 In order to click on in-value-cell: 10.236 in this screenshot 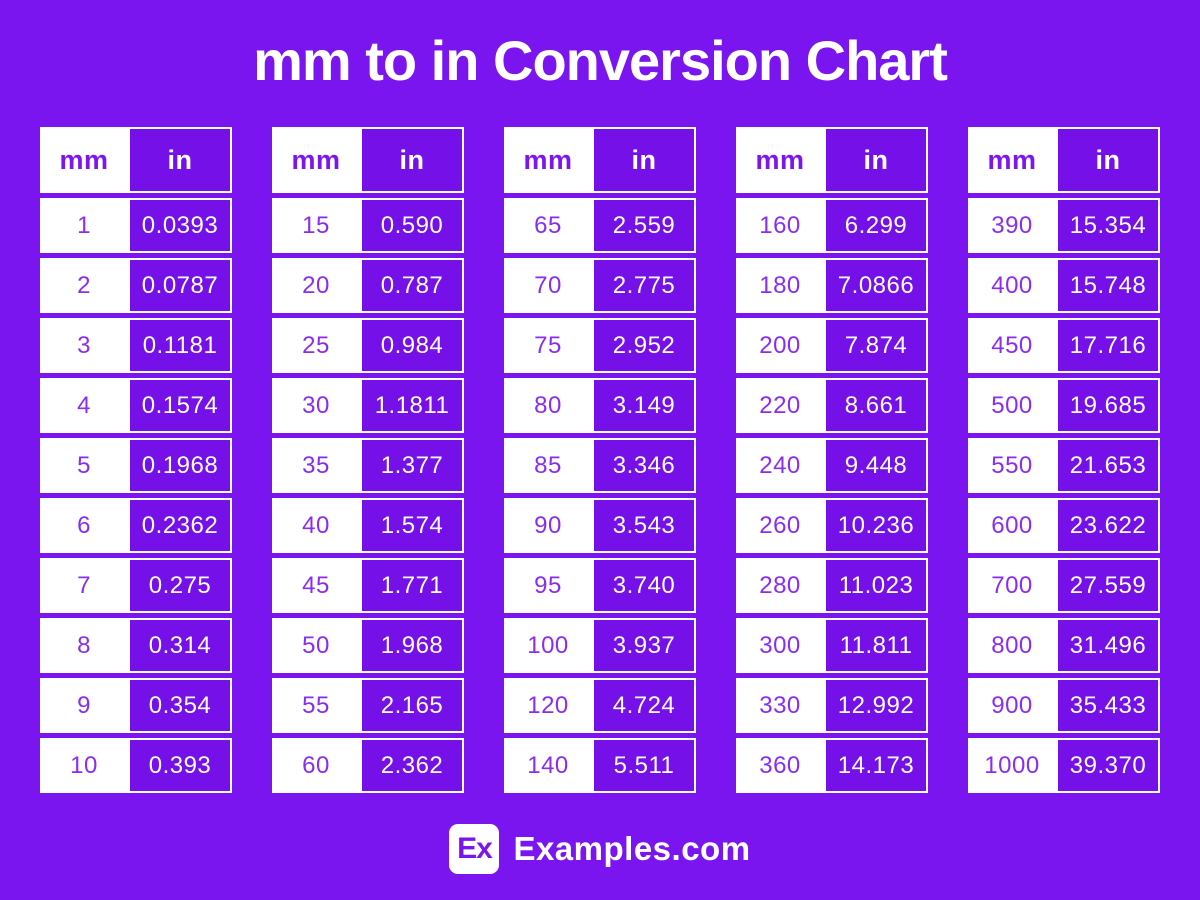, I will do `click(876, 525)`.